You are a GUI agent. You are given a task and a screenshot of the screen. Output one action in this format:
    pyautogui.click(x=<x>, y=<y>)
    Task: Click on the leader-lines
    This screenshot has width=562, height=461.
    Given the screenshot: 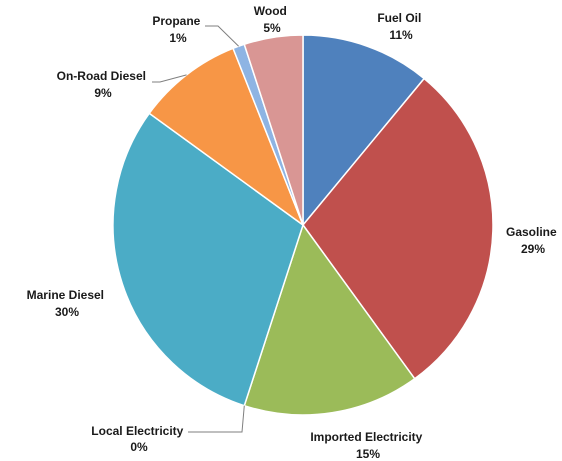 What is the action you would take?
    pyautogui.click(x=198, y=229)
    